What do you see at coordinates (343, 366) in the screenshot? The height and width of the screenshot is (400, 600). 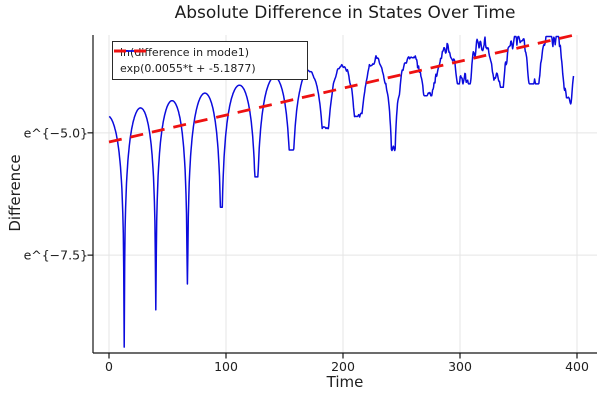 I see `x-tick-label: 200` at bounding box center [343, 366].